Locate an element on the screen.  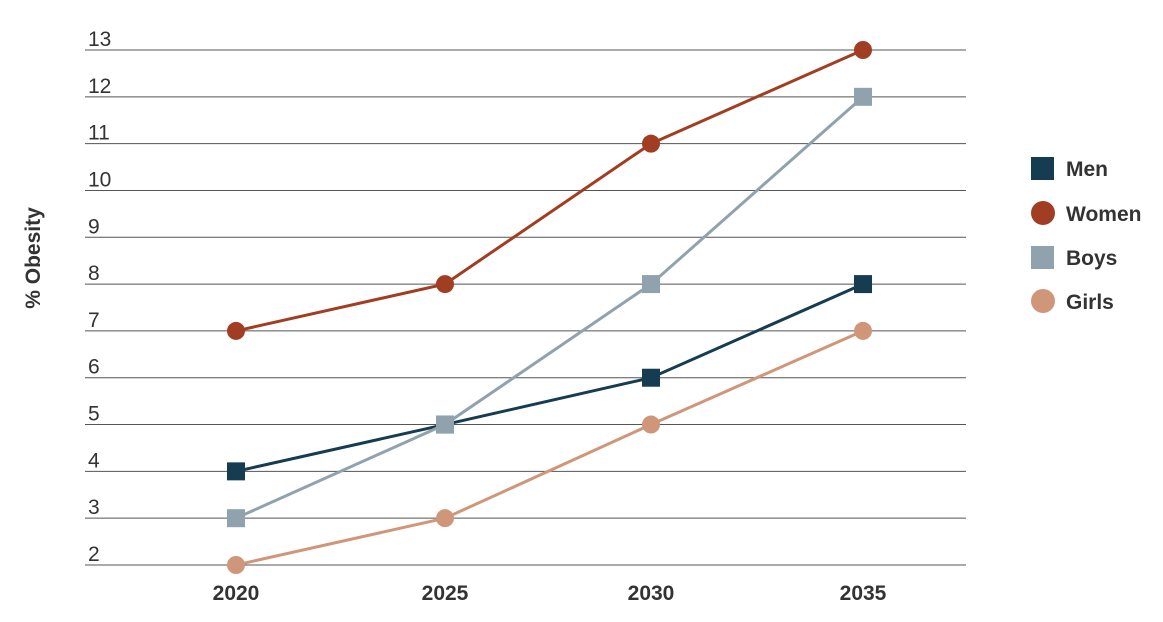
y-tick-label: 5 is located at coordinates (94, 414).